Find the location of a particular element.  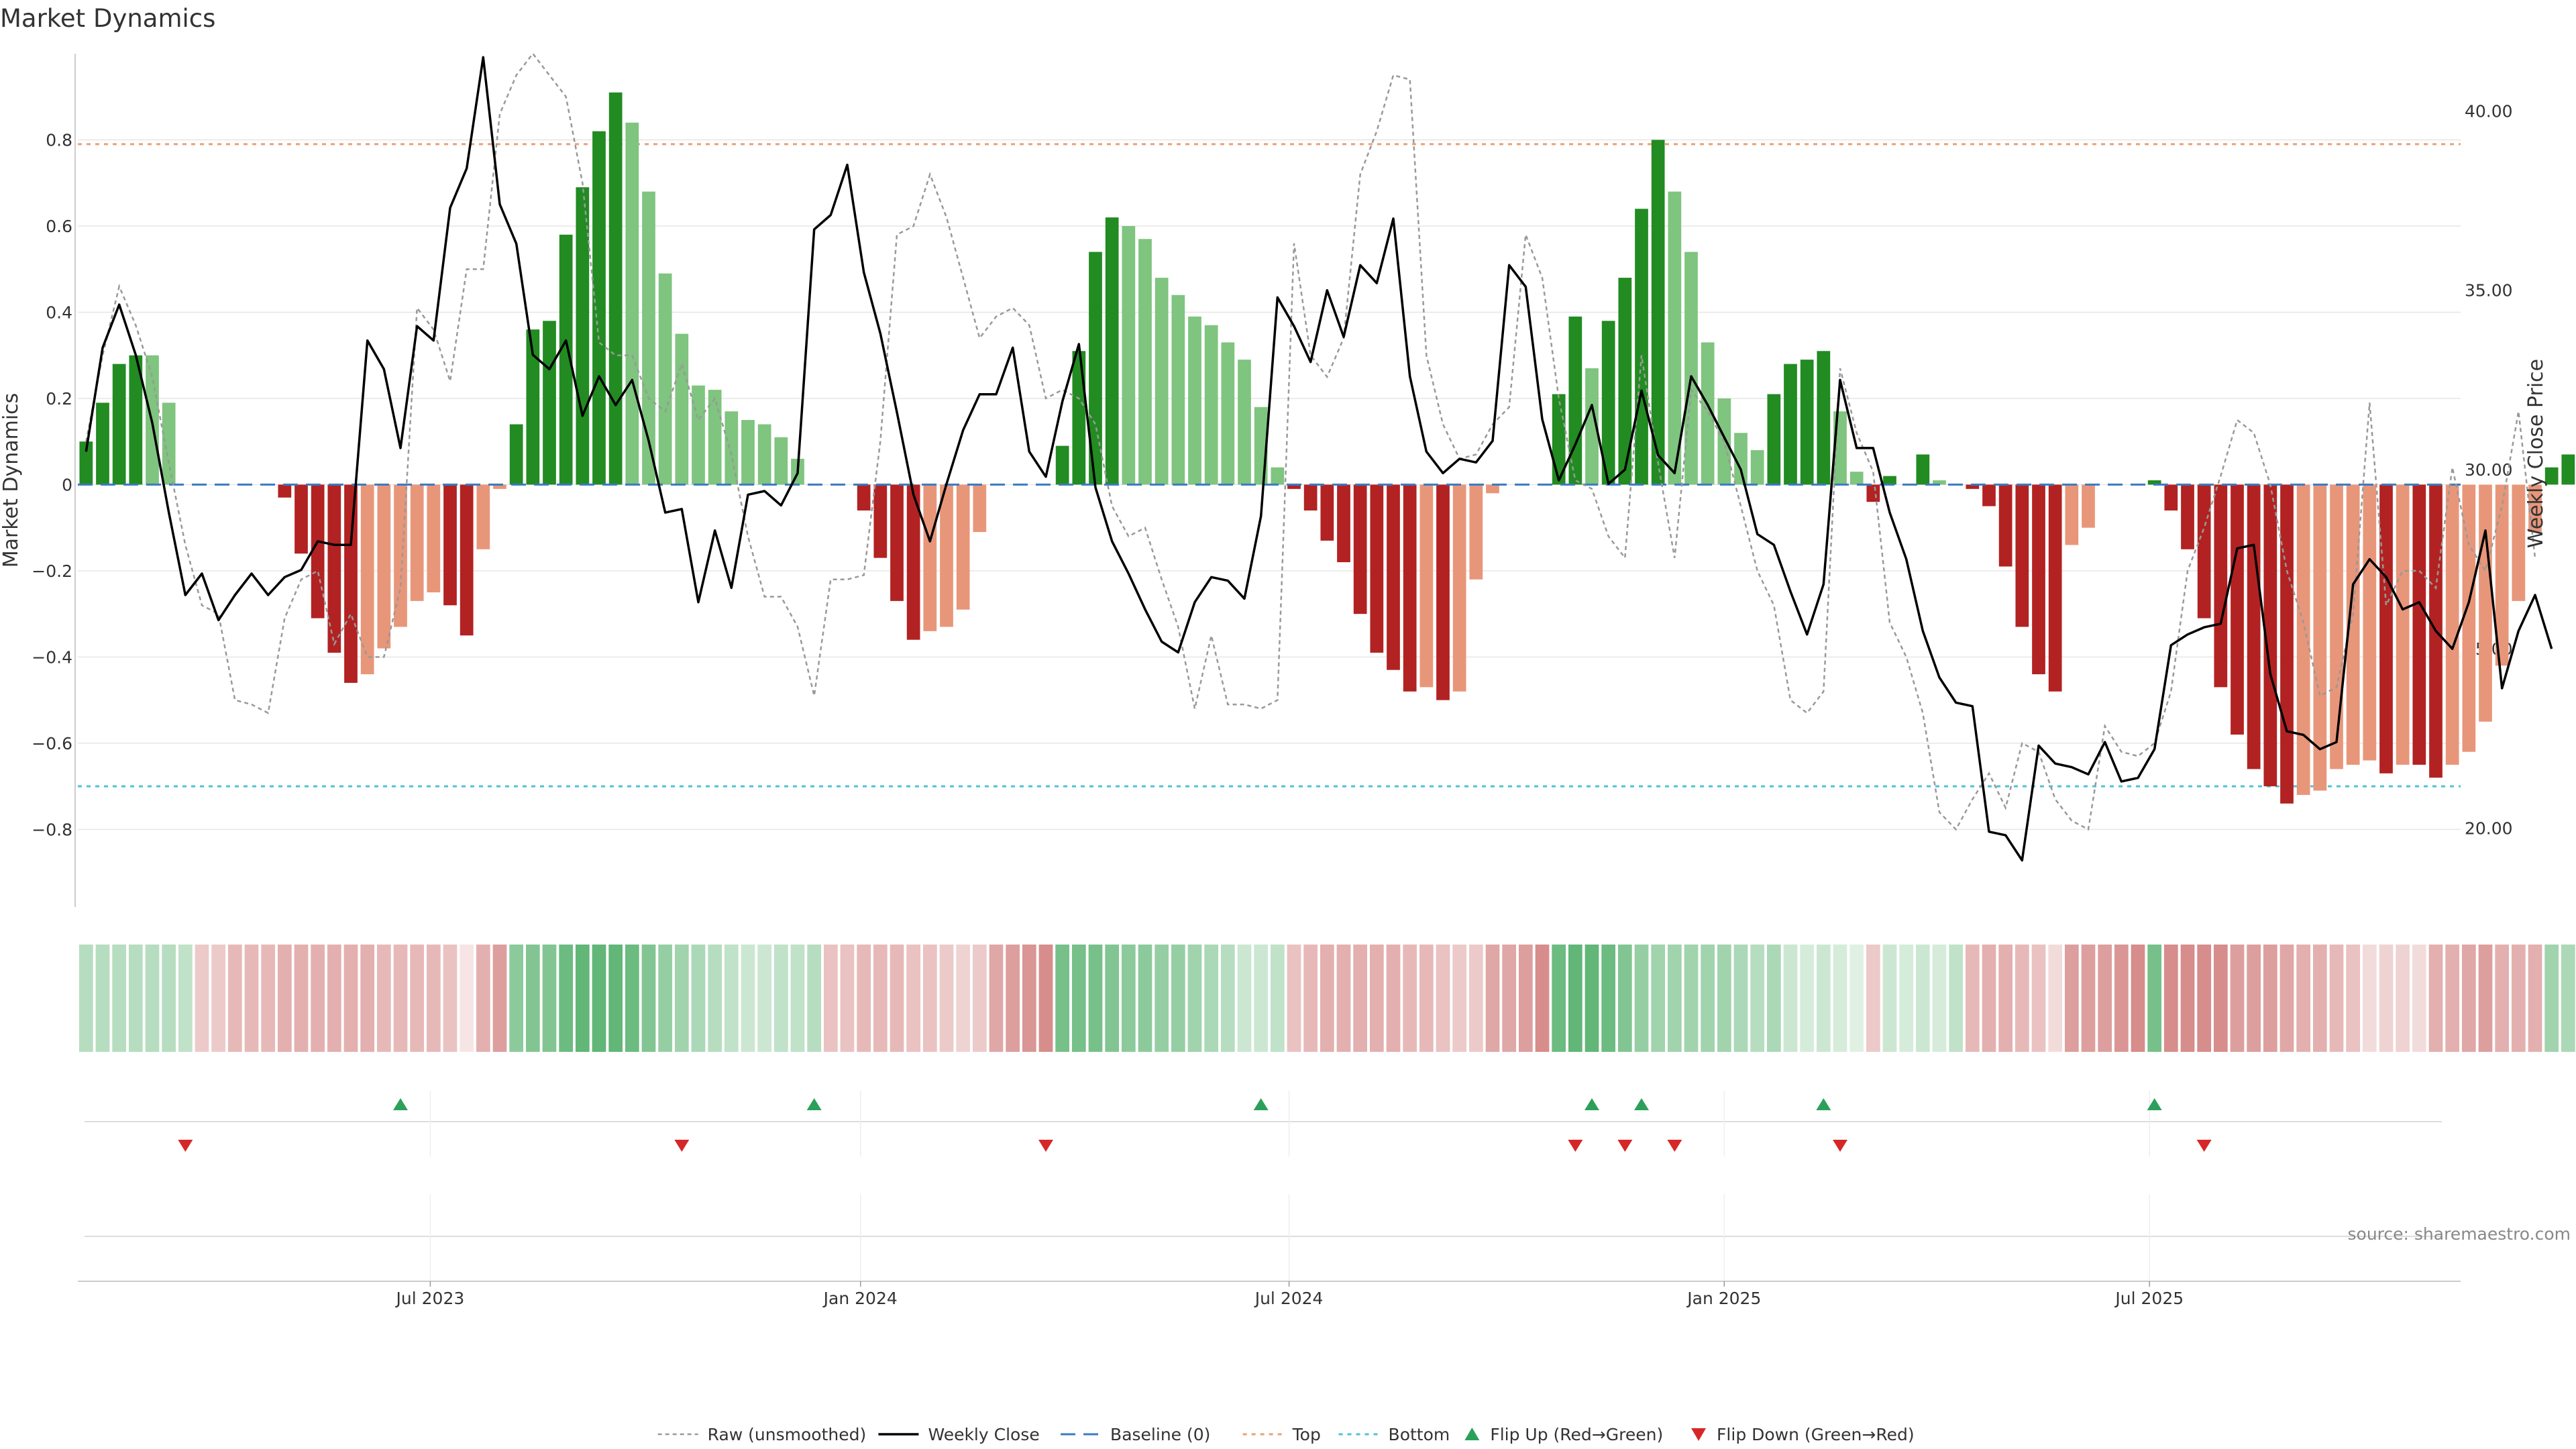

left-tick-label: −0.4 is located at coordinates (52, 657).